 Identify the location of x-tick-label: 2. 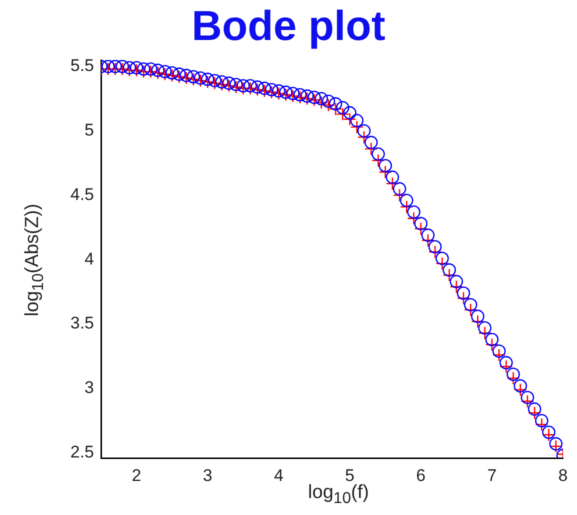
(137, 475).